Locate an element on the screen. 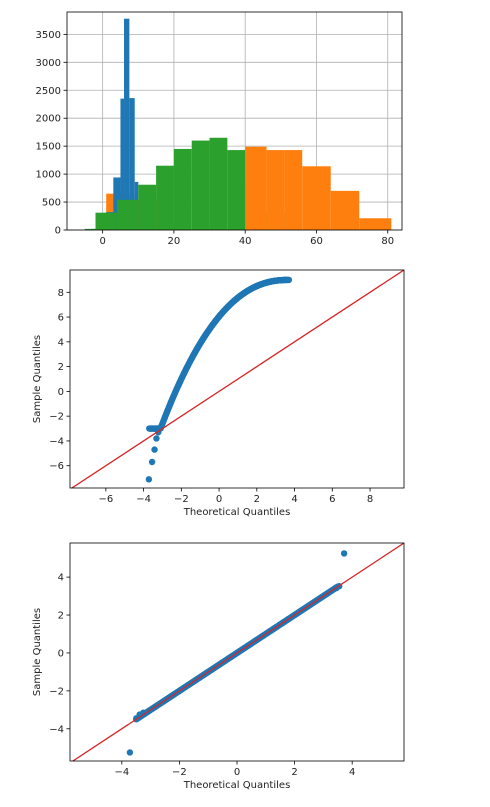 The height and width of the screenshot is (807, 490). x-tick-label: 80 is located at coordinates (387, 241).